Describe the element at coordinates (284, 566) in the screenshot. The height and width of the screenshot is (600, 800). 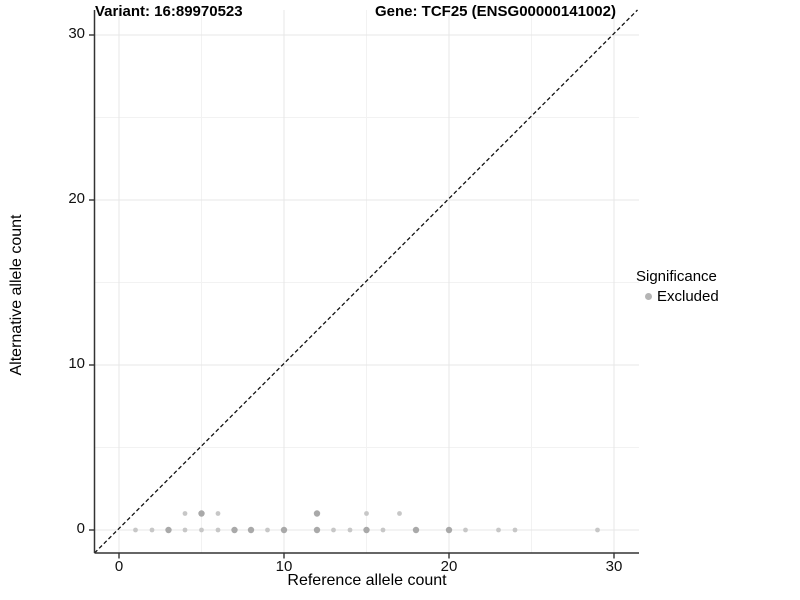
I see `x-tick-label: 10` at that location.